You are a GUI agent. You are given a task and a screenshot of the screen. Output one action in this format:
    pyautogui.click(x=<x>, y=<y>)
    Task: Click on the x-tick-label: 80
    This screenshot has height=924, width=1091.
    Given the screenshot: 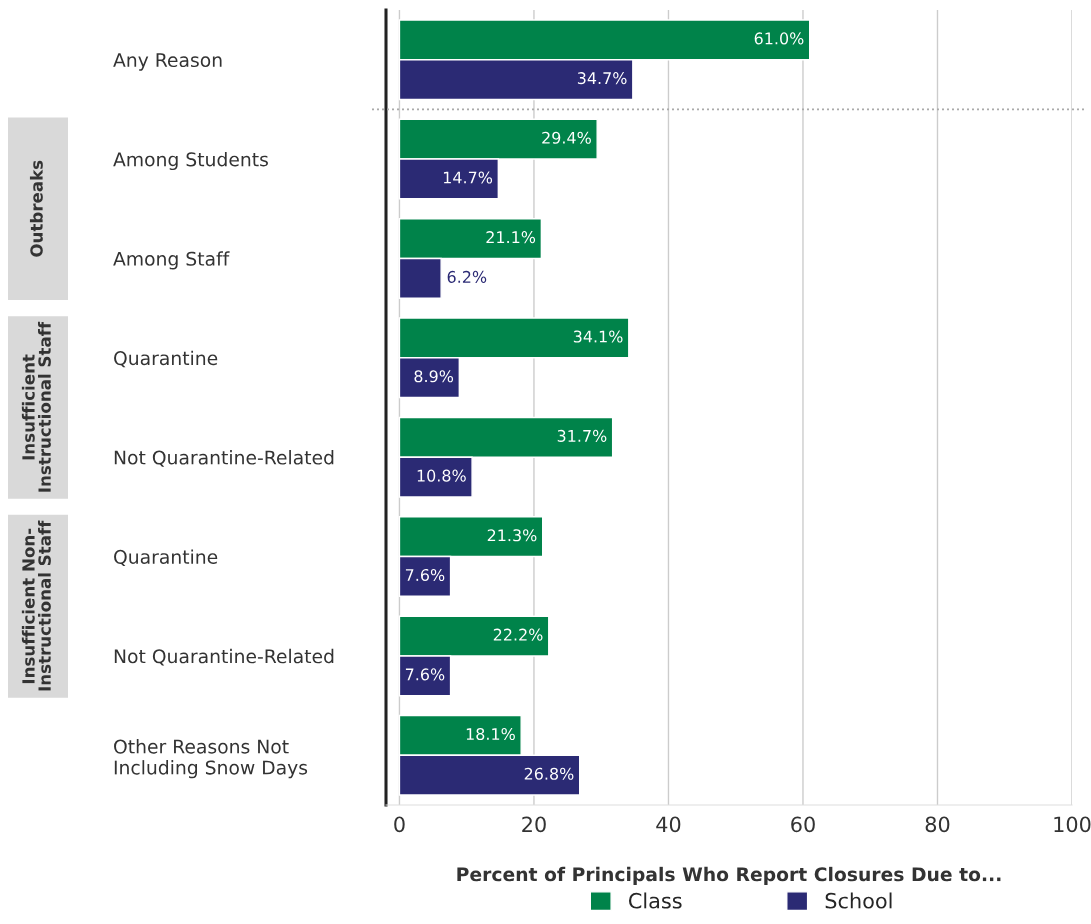 What is the action you would take?
    pyautogui.click(x=937, y=824)
    